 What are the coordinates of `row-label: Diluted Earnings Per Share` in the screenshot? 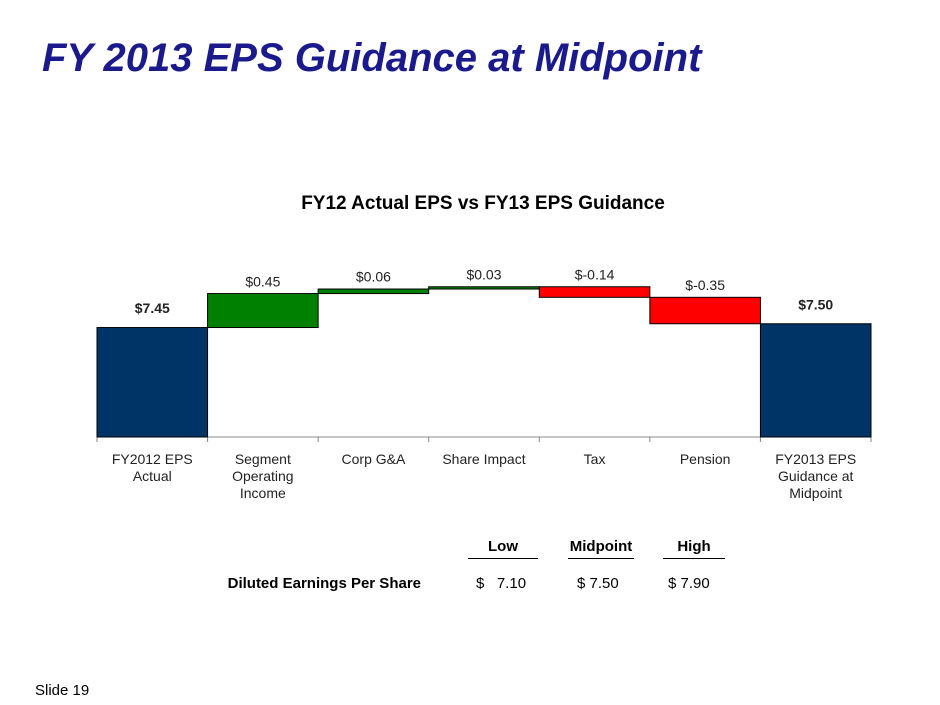 It's located at (324, 583).